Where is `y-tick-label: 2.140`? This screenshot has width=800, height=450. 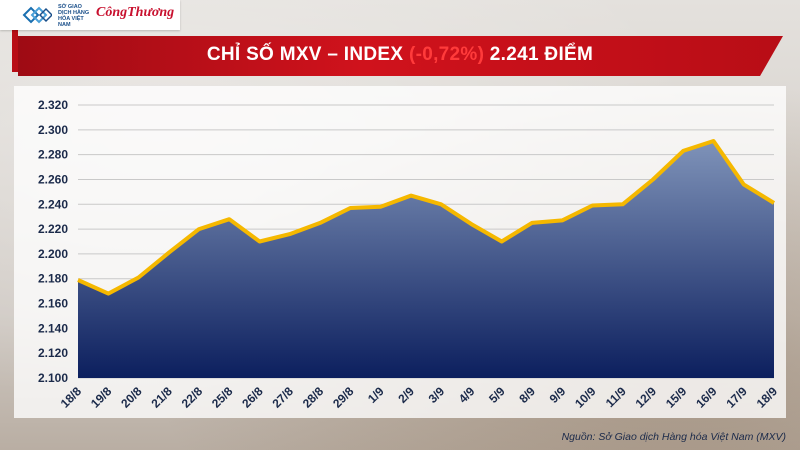
y-tick-label: 2.140 is located at coordinates (53, 328).